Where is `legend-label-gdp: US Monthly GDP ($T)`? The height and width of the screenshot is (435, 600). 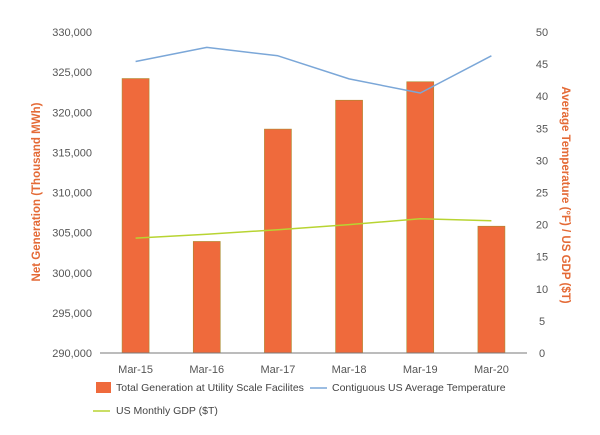 legend-label-gdp: US Monthly GDP ($T) is located at coordinates (167, 411).